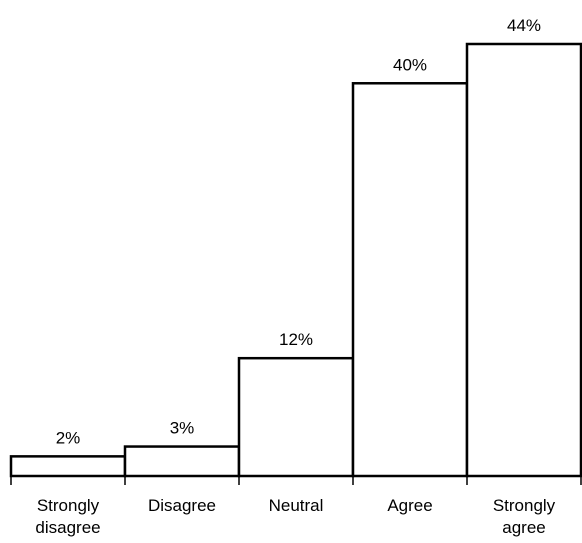 The width and height of the screenshot is (582, 543). I want to click on data-label-1: 2%, so click(68, 437).